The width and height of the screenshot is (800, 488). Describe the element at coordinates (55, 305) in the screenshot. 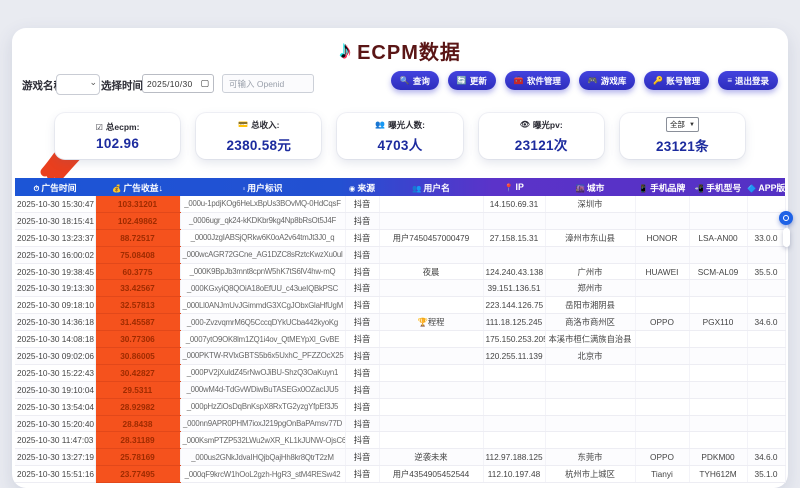

I see `cell-ad-time: 2025-10-30 09:18:10` at that location.